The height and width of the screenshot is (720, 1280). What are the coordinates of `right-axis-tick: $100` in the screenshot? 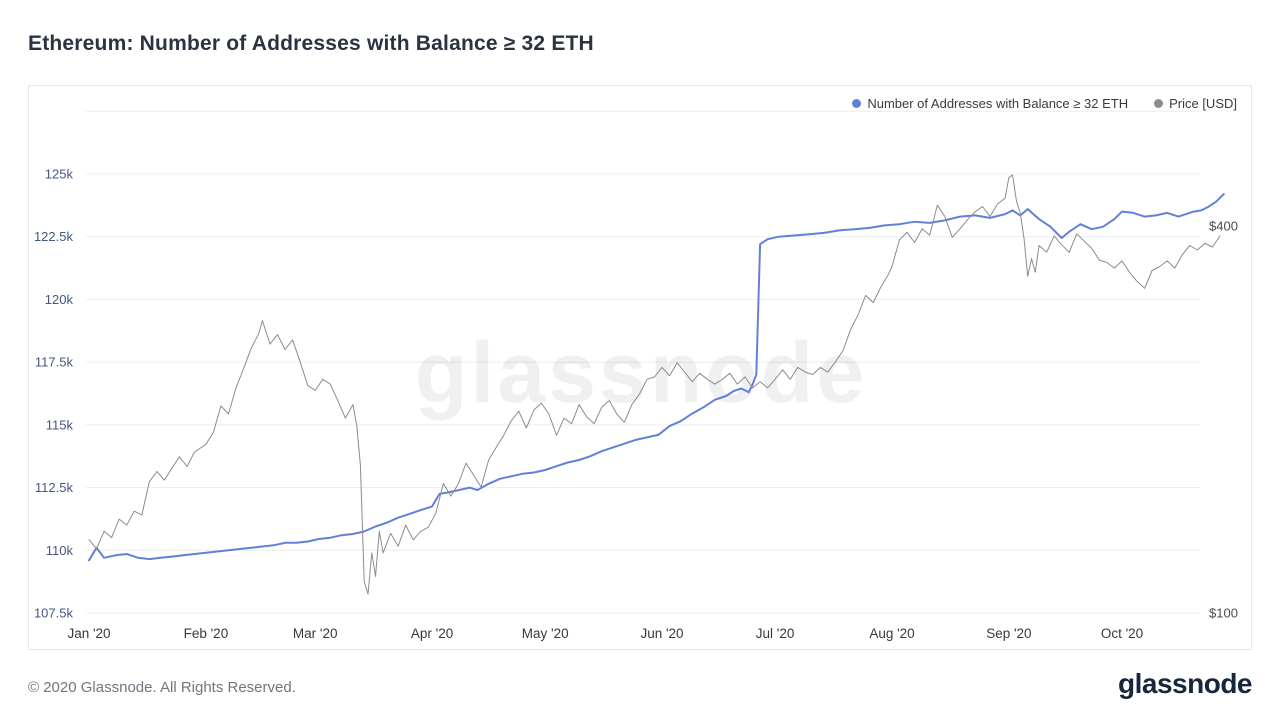 It's located at (1223, 613).